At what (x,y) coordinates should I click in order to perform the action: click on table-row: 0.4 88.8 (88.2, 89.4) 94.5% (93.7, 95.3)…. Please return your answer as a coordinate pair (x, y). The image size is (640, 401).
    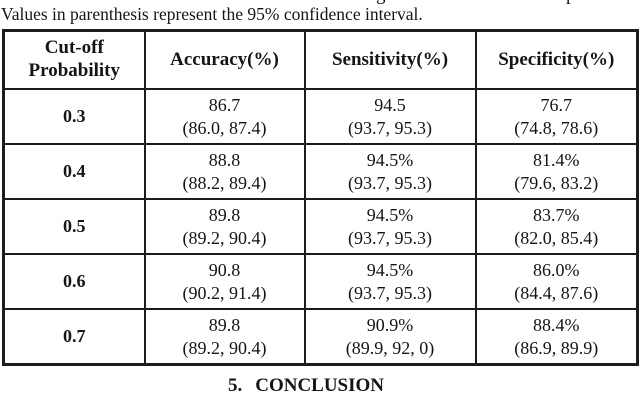
    Looking at the image, I should click on (320, 171).